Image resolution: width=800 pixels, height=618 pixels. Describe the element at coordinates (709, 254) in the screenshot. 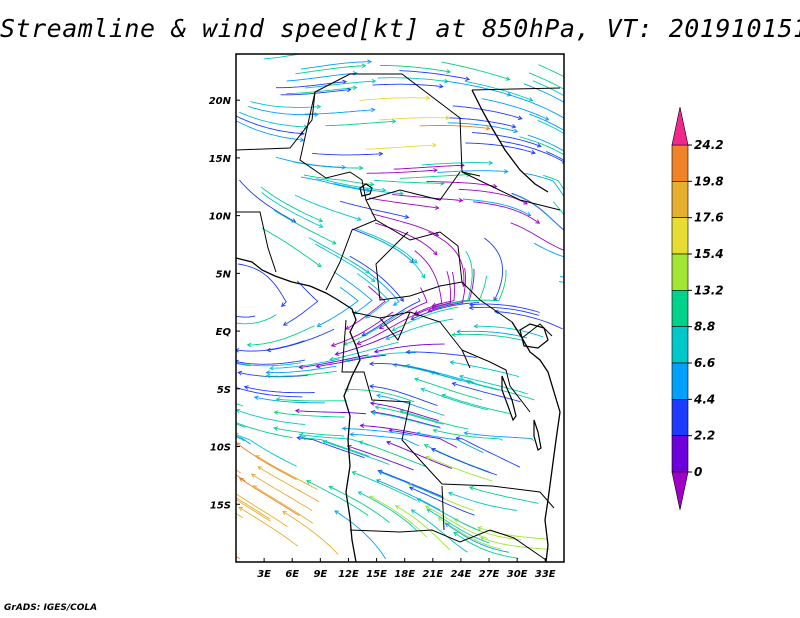

I see `colorbar-level-label: 15.4` at that location.